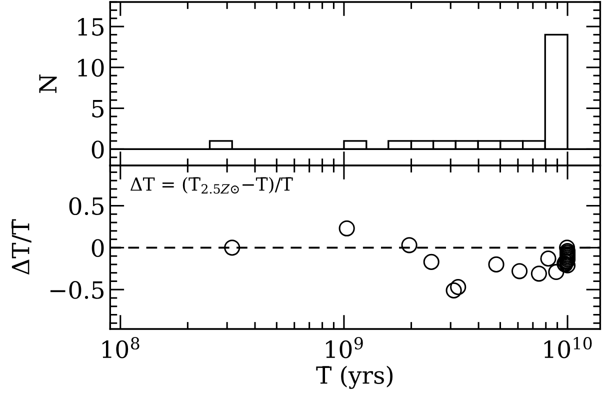 The image size is (602, 400). What do you see at coordinates (91, 67) in the screenshot?
I see `y-tick-label: 10` at bounding box center [91, 67].